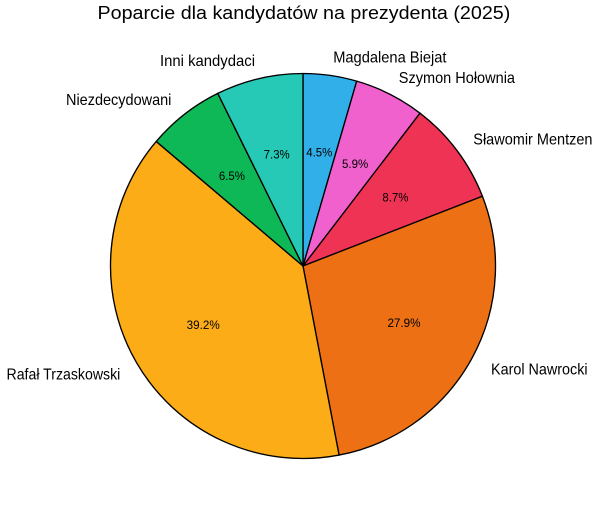  I want to click on svg-text: 6.5%, so click(232, 176).